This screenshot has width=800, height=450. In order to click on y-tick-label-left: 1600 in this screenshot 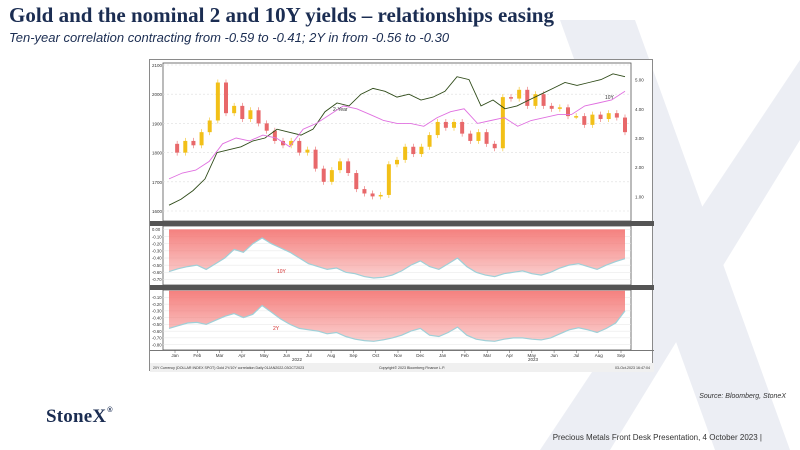, I will do `click(157, 211)`.